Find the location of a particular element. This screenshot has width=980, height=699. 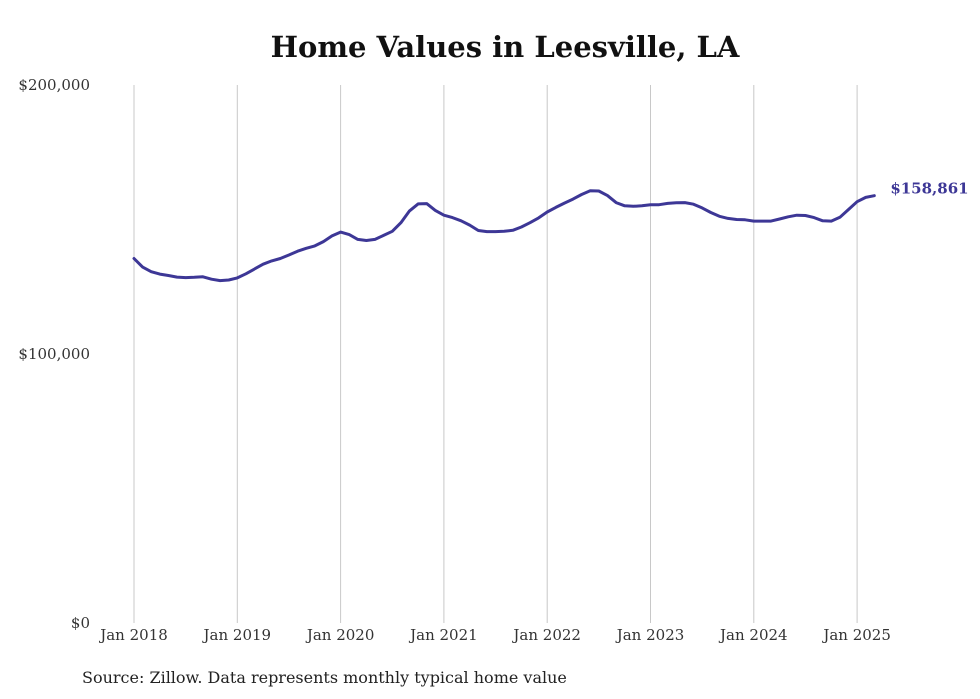

series-line is located at coordinates (504, 236).